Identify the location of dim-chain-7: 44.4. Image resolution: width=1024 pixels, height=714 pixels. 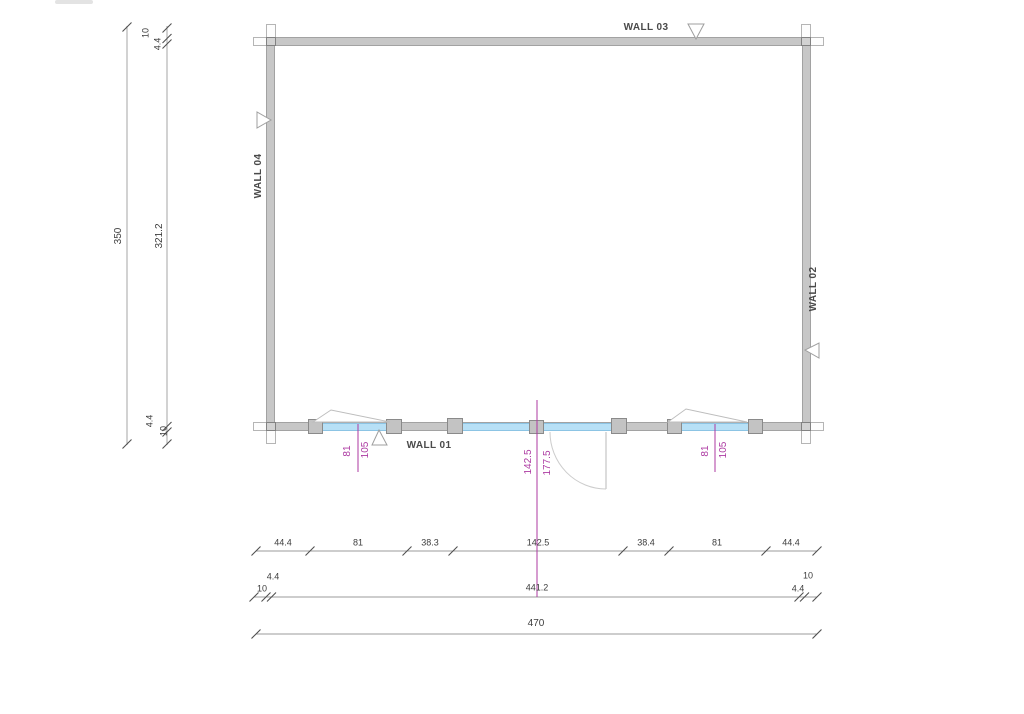
(791, 542).